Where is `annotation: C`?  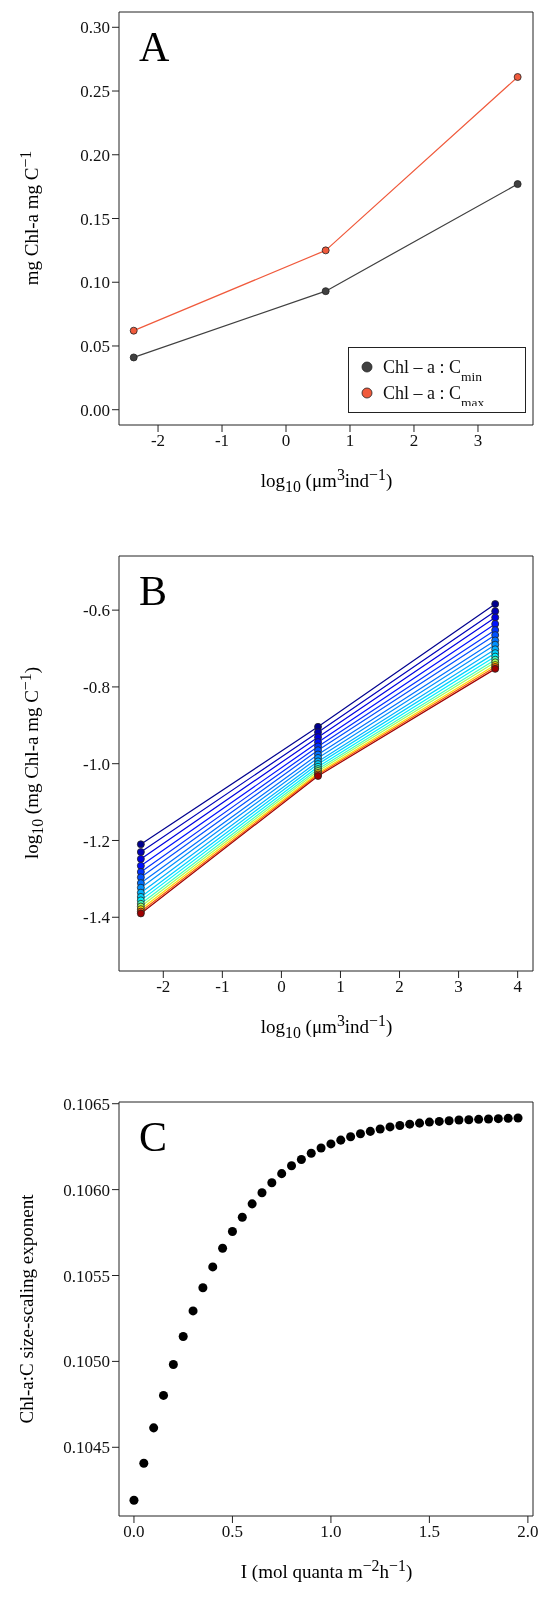
annotation: C is located at coordinates (153, 1137).